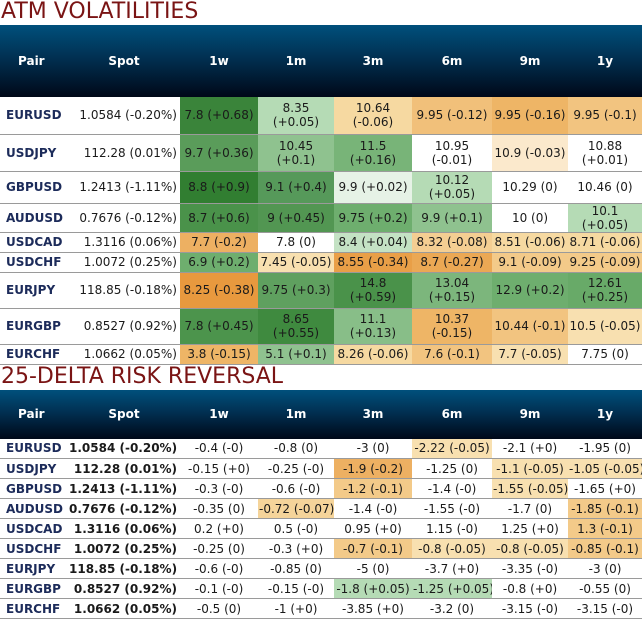 This screenshot has height=619, width=642. Describe the element at coordinates (605, 549) in the screenshot. I see `value-cell: -0.85 (-0.1)` at that location.